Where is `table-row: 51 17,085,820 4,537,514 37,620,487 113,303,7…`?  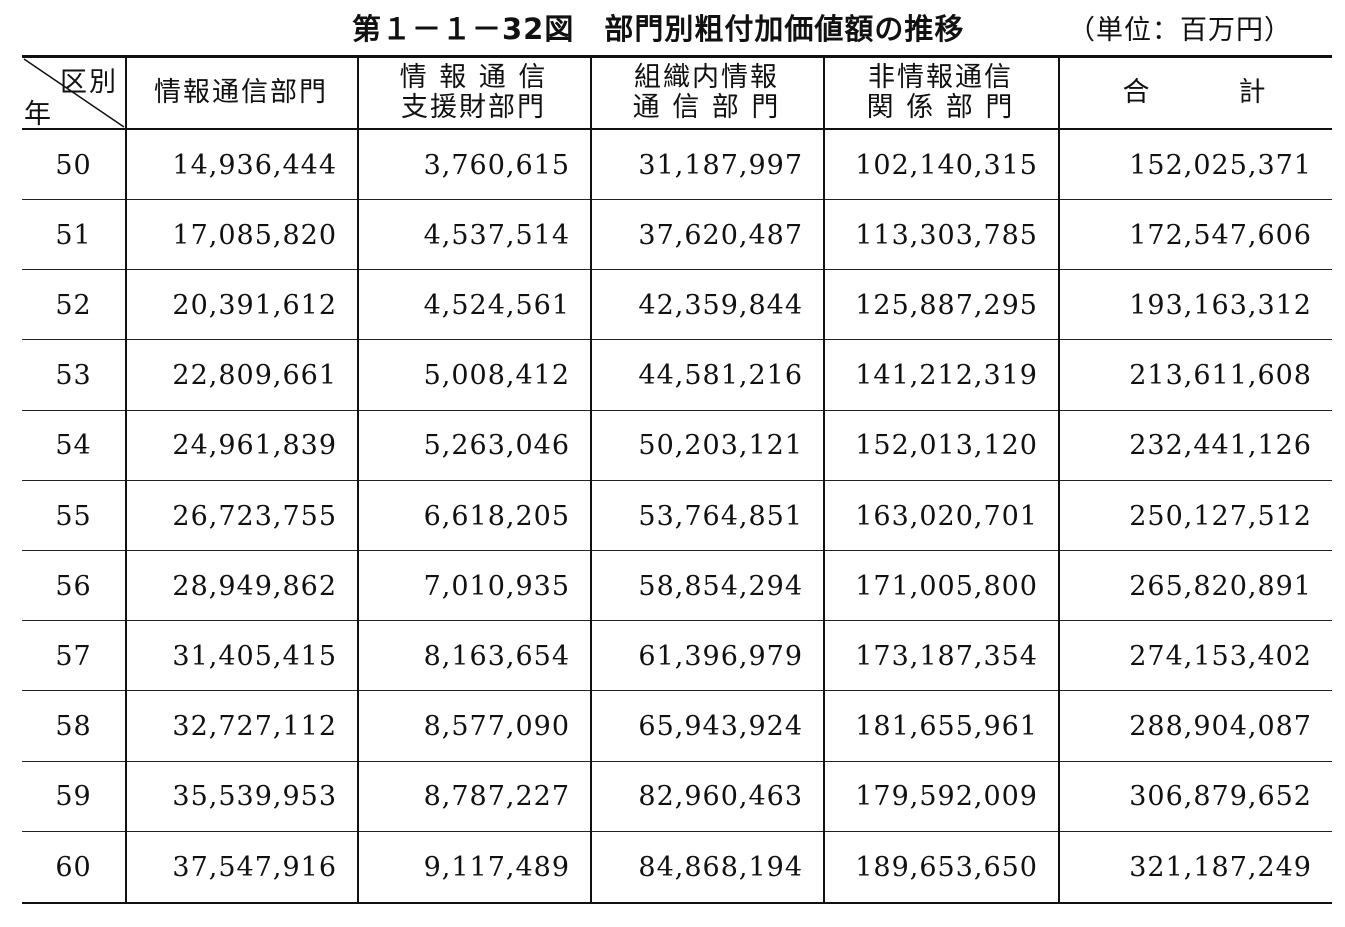 table-row: 51 17,085,820 4,537,514 37,620,487 113,303,7… is located at coordinates (677, 235).